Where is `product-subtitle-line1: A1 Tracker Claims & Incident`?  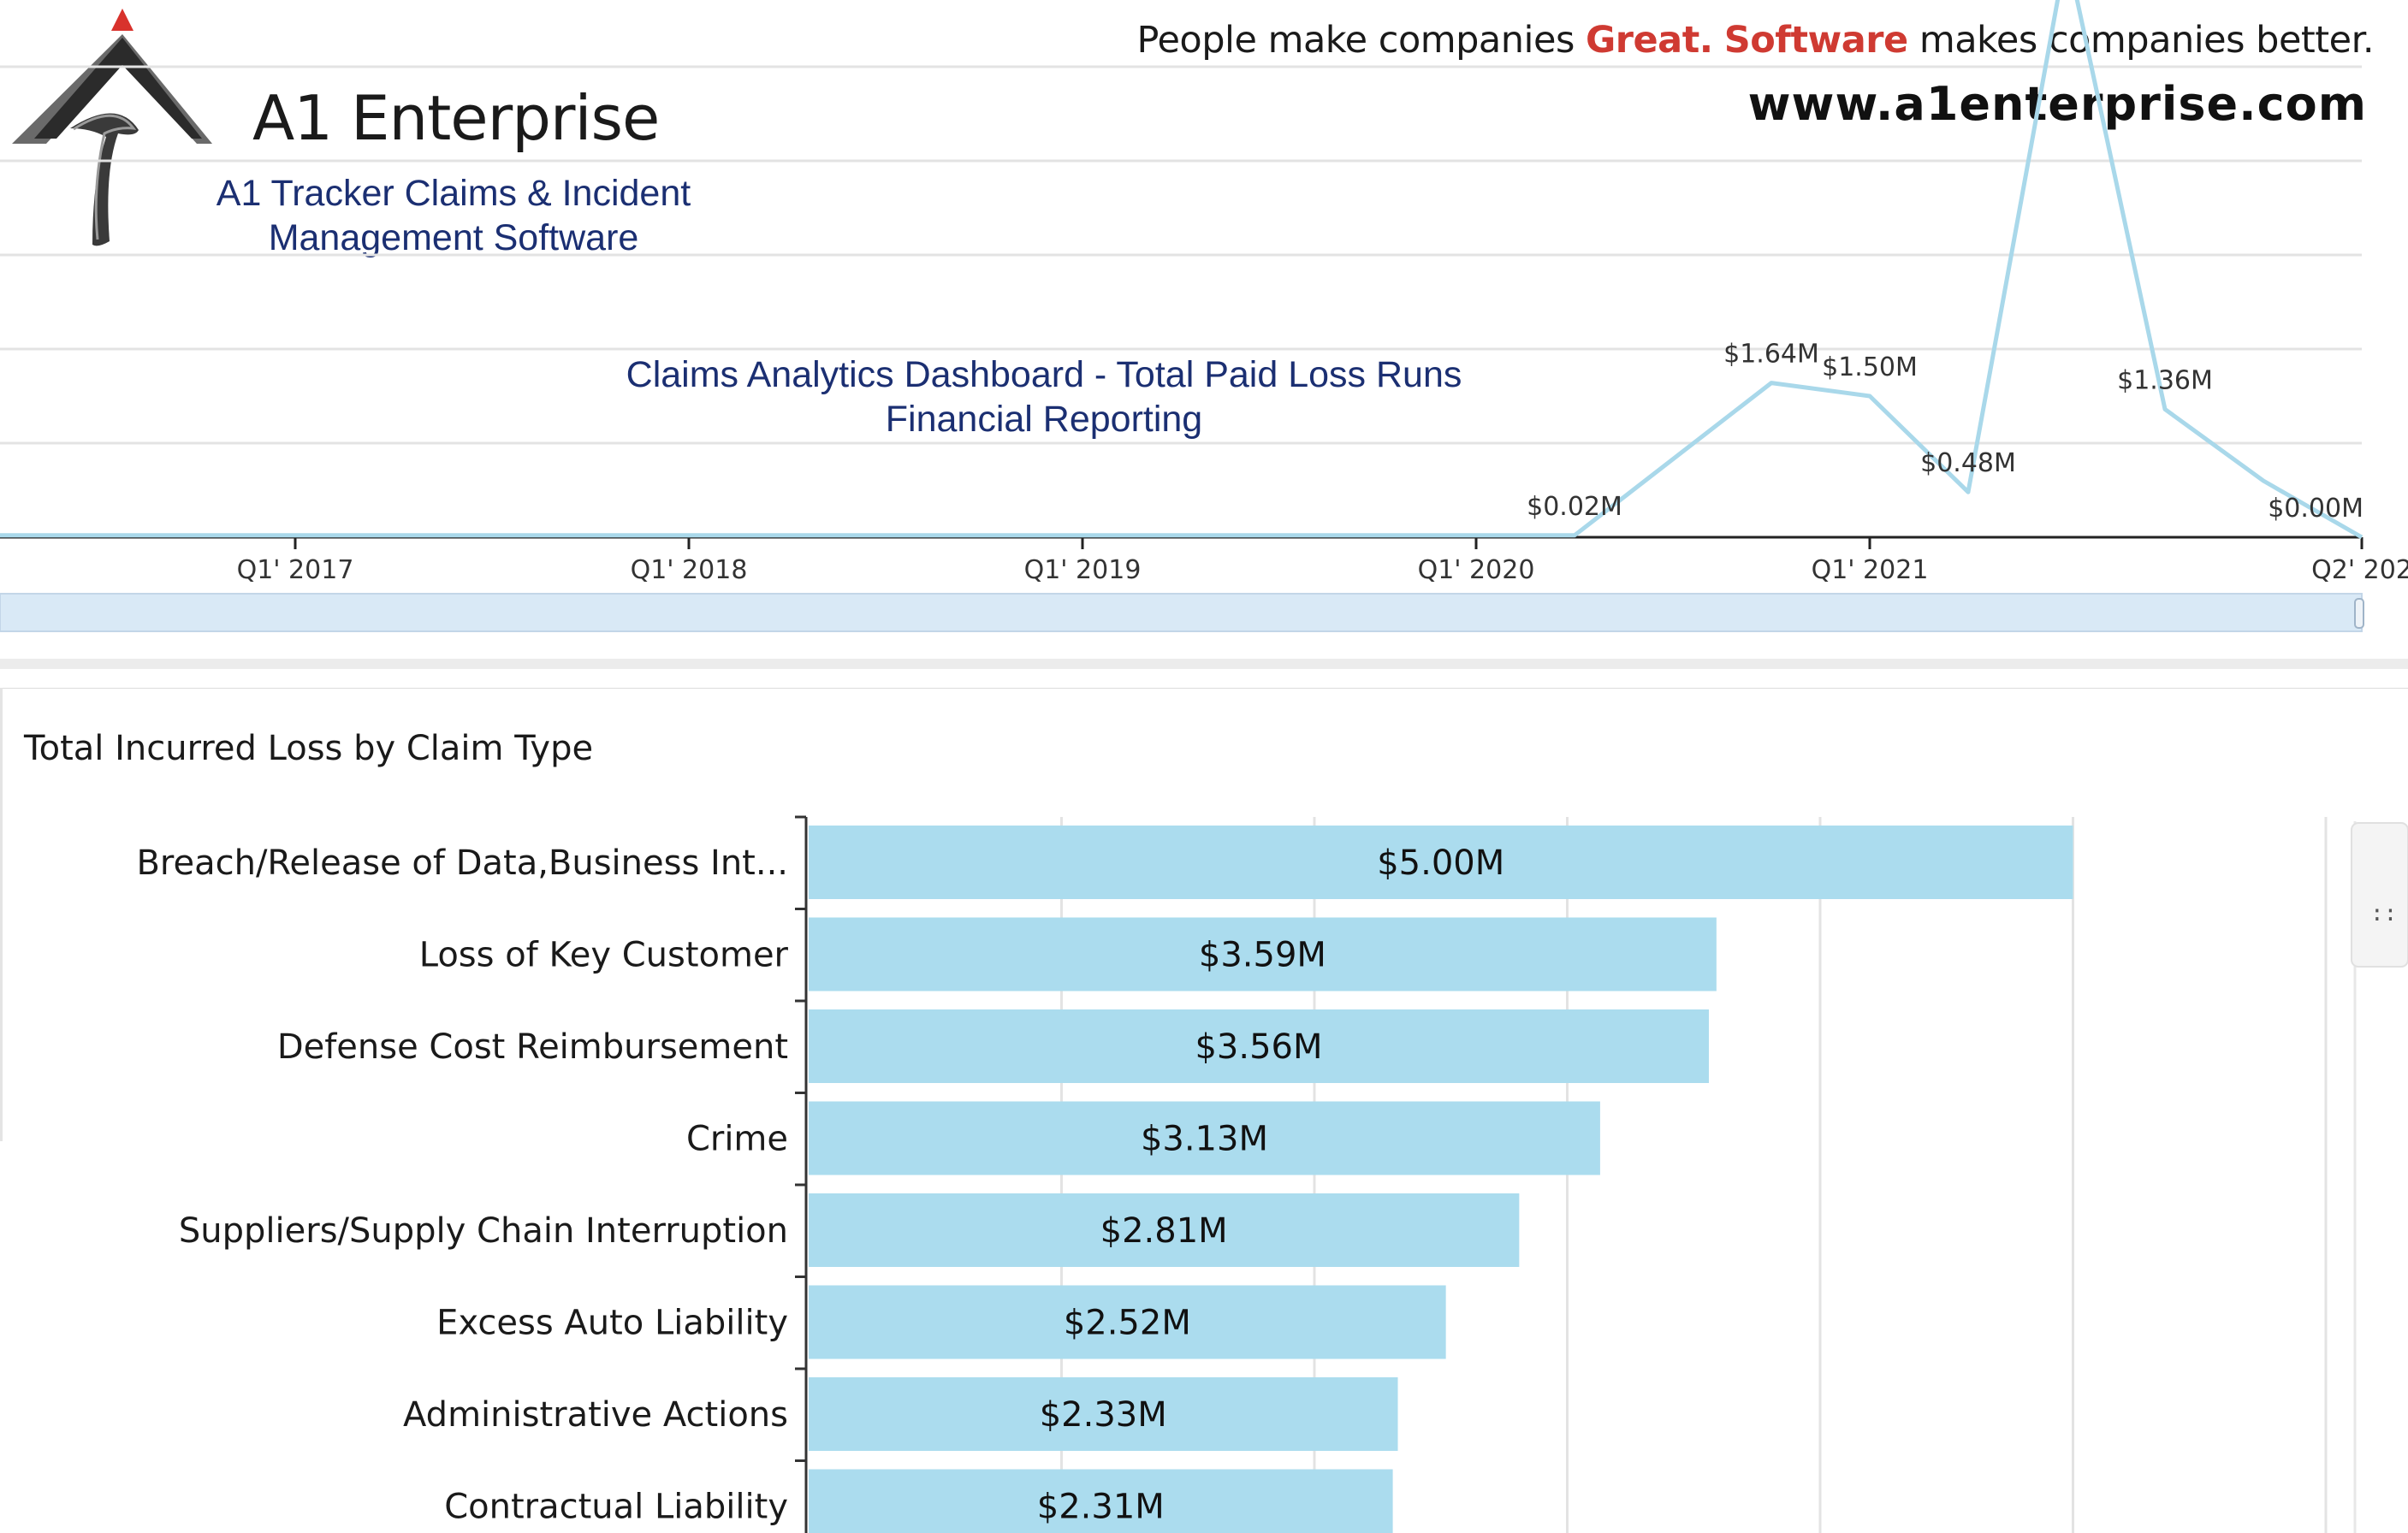
product-subtitle-line1: A1 Tracker Claims & Incident is located at coordinates (453, 193).